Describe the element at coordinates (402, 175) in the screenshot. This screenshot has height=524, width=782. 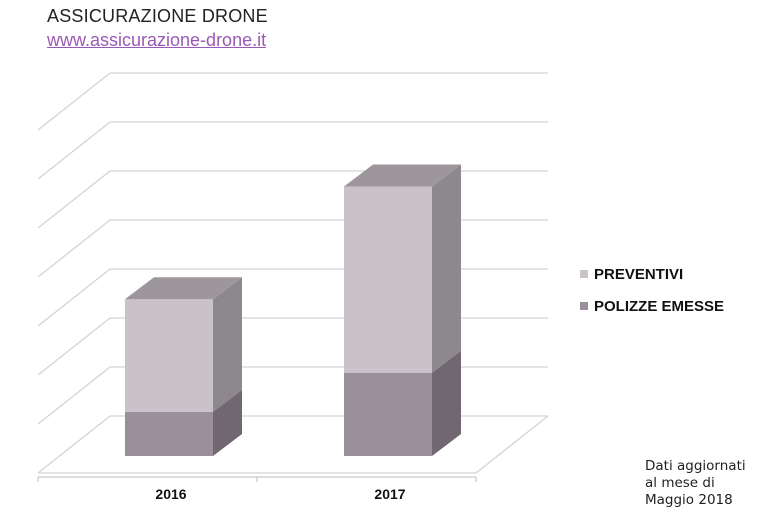
I see `bar-top-2017` at that location.